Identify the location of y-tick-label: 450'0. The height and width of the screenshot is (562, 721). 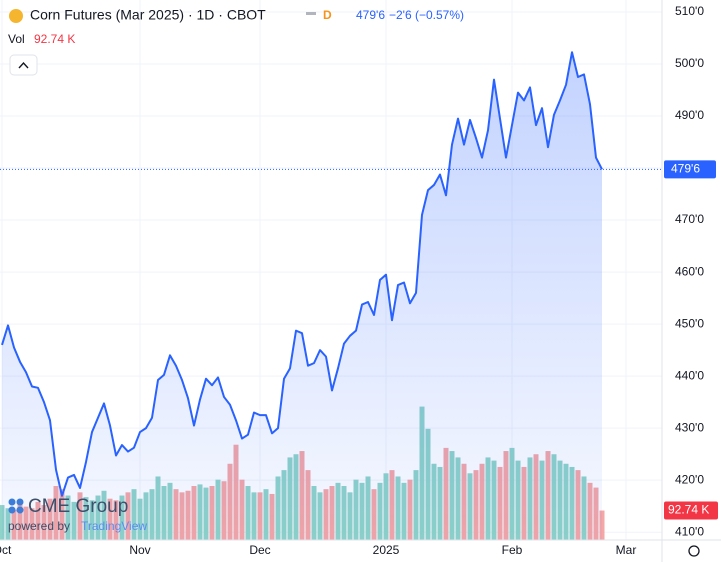
(689, 323).